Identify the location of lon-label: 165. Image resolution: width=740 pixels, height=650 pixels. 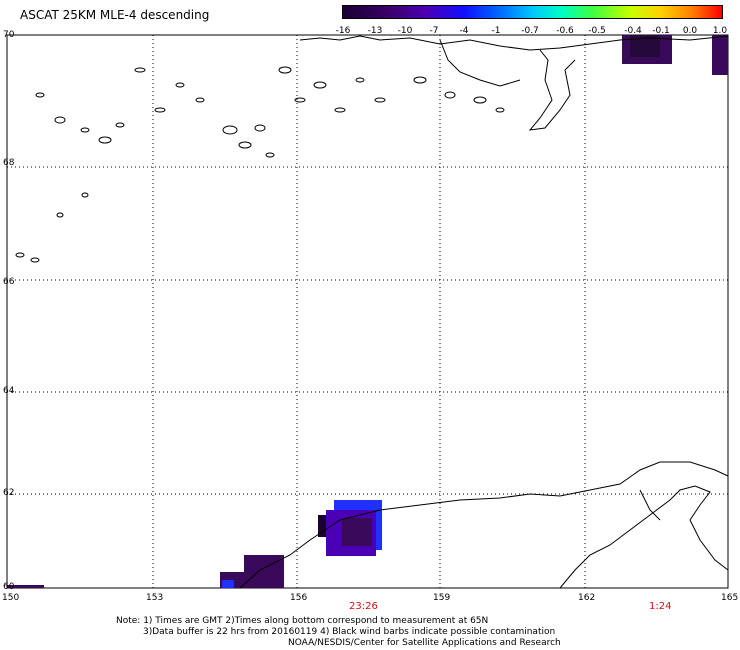
(729, 598).